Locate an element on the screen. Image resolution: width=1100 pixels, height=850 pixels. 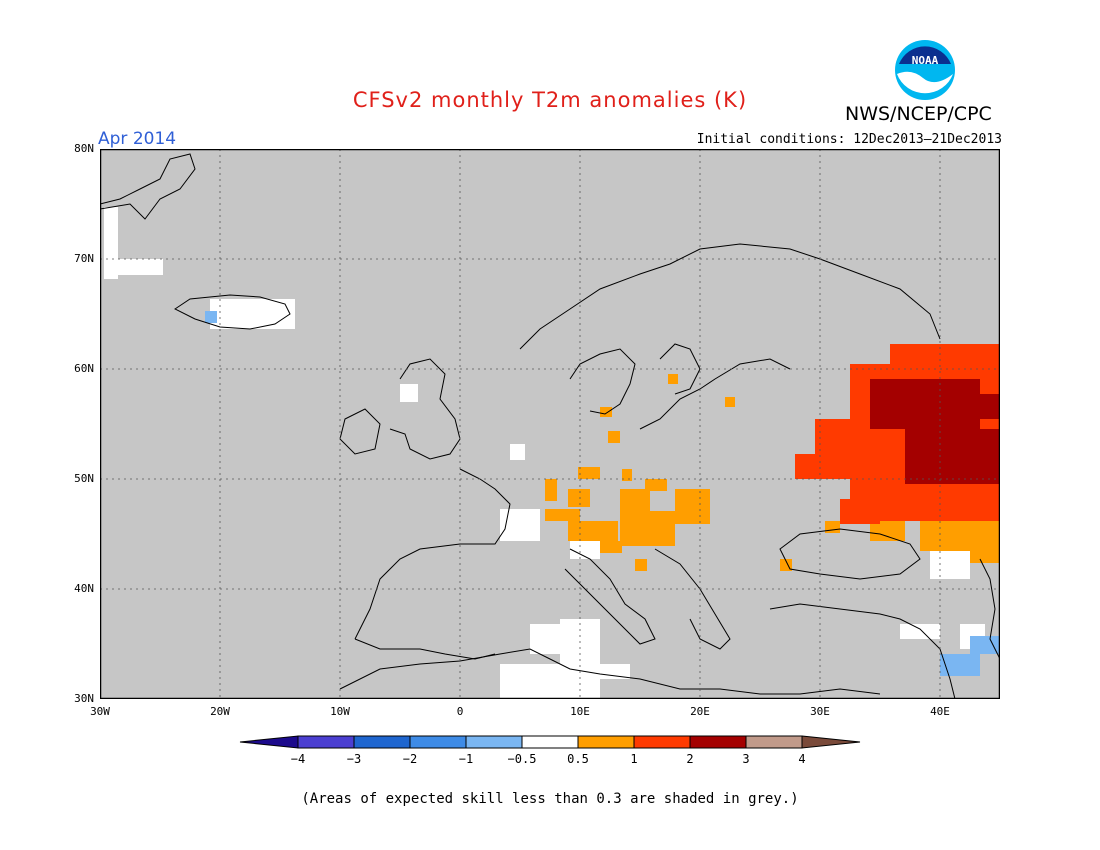
dark-red-areas is located at coordinates (935, 431).